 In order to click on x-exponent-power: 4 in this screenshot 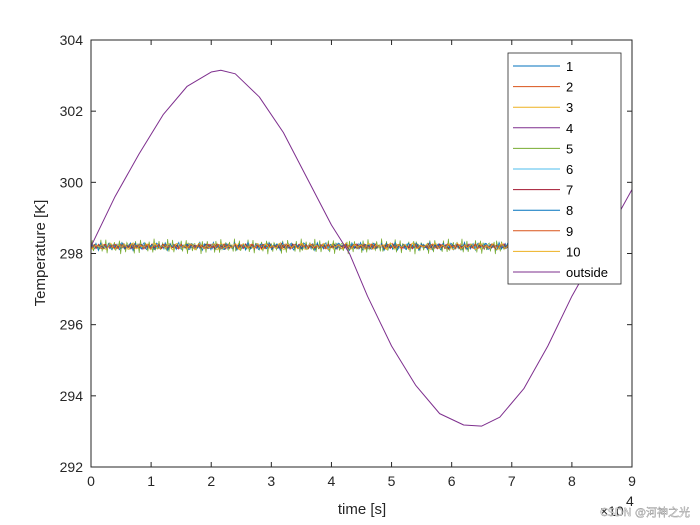, I will do `click(630, 501)`.